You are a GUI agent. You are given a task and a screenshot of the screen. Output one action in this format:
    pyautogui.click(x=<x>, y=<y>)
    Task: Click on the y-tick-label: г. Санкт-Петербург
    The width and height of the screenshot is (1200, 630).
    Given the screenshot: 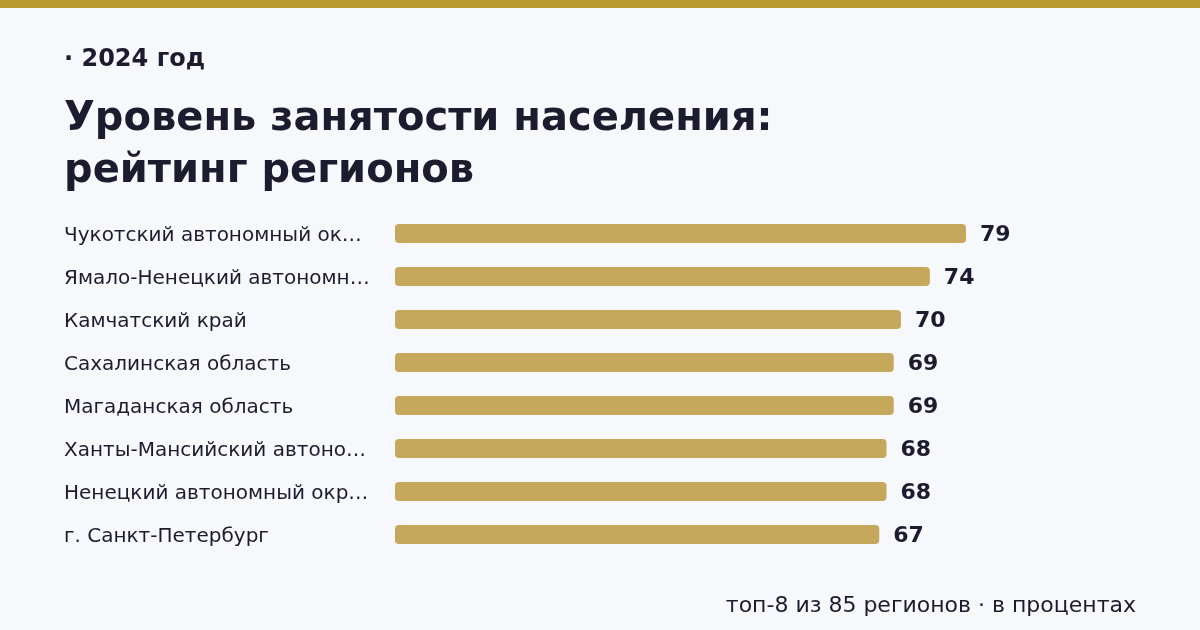 What is the action you would take?
    pyautogui.click(x=166, y=534)
    